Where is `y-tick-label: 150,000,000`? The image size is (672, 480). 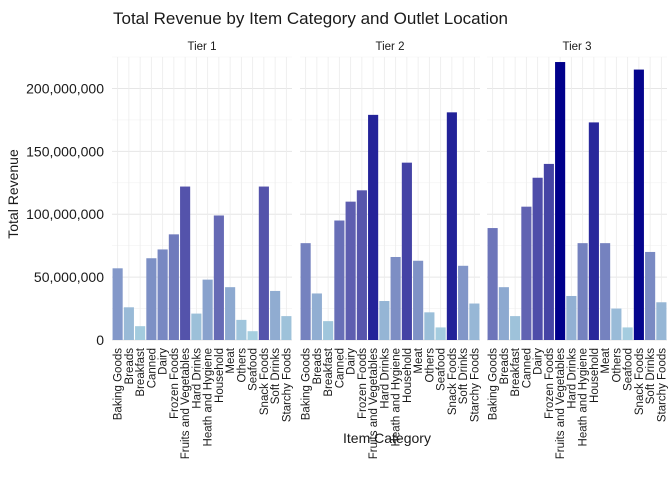
y-tick-label: 150,000,000 is located at coordinates (65, 151).